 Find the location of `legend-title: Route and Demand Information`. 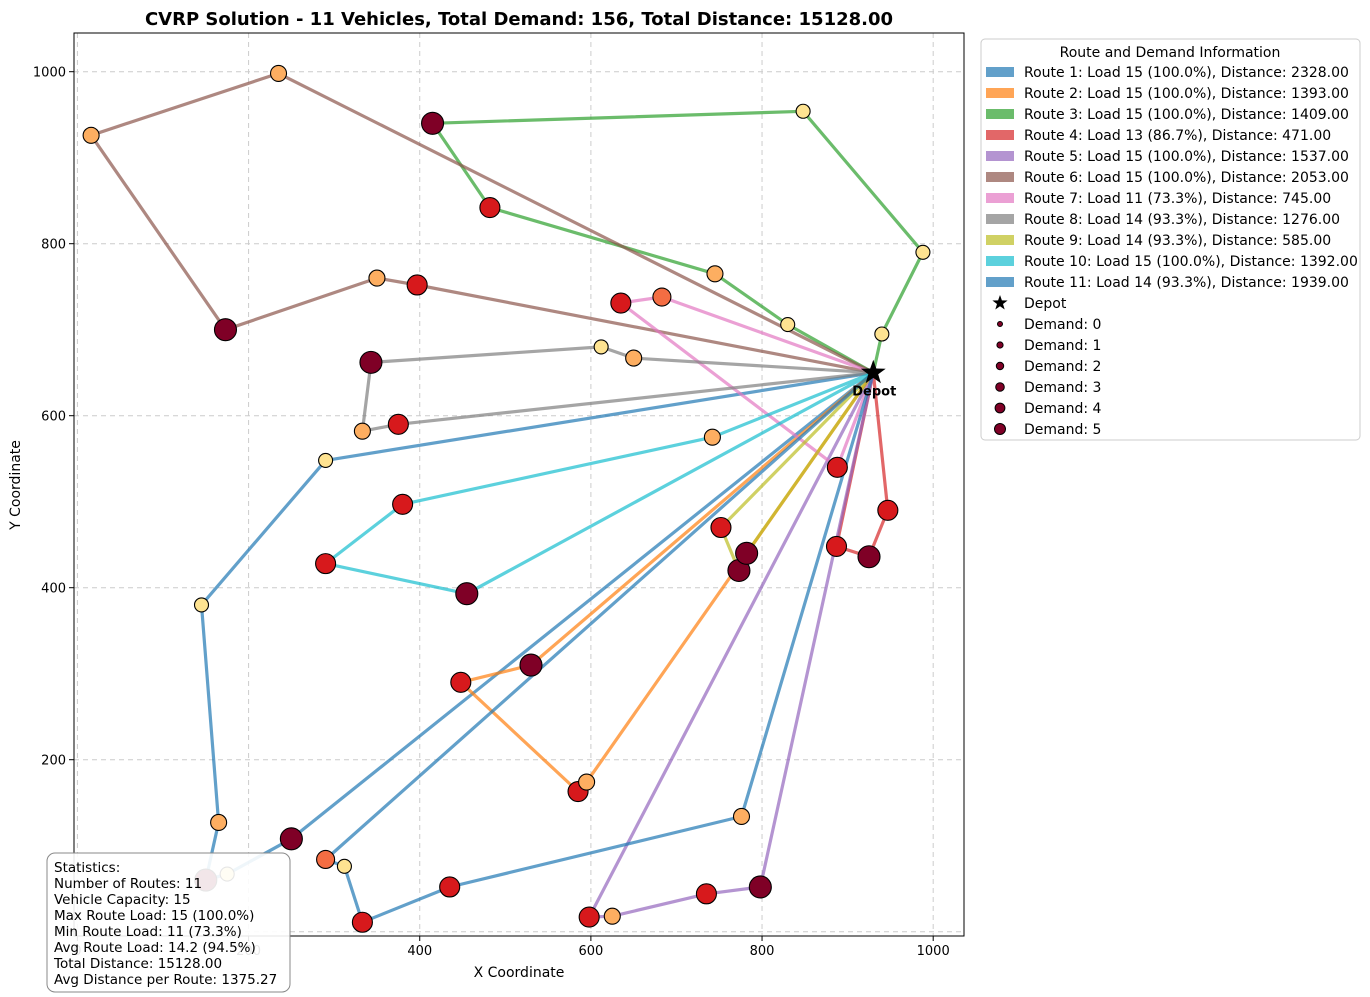

legend-title: Route and Demand Information is located at coordinates (1170, 53).